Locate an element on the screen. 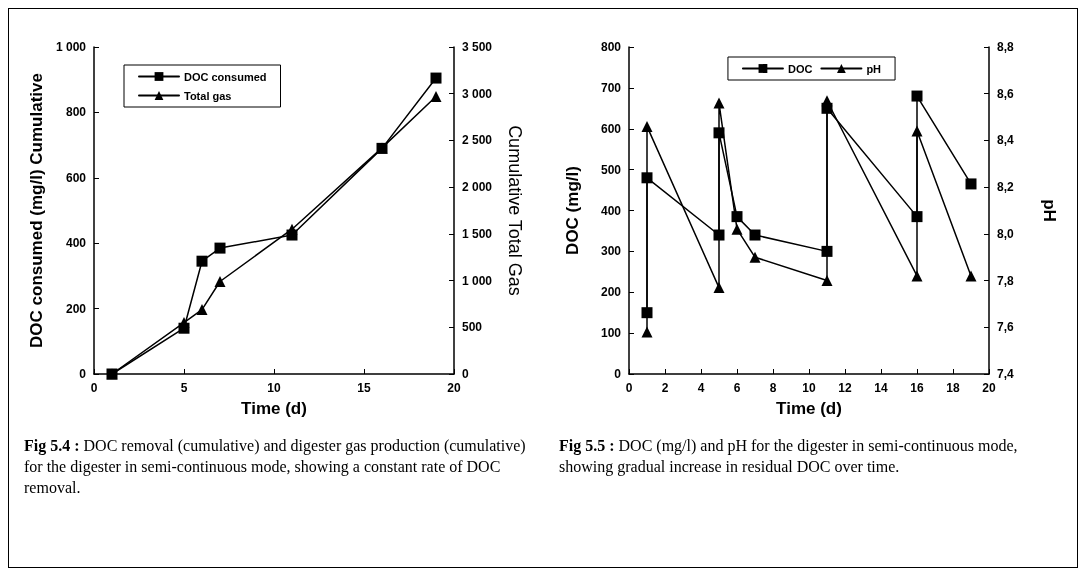 The width and height of the screenshot is (1089, 575). y-axis-title: DOC consumed (mg/l) Cumulative is located at coordinates (37, 210).